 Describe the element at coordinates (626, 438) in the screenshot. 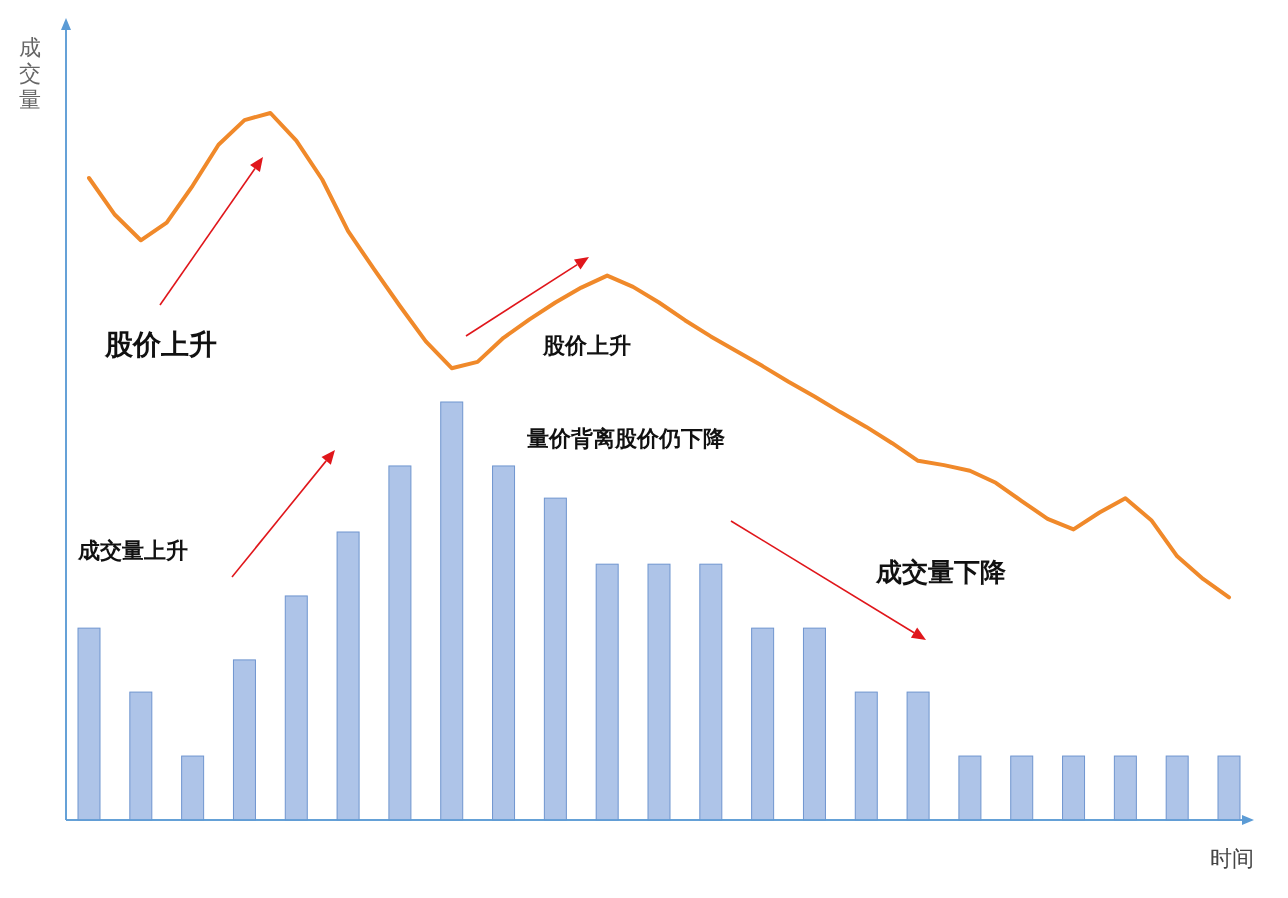

I see `annotation: 量价背离股价仍下降` at that location.